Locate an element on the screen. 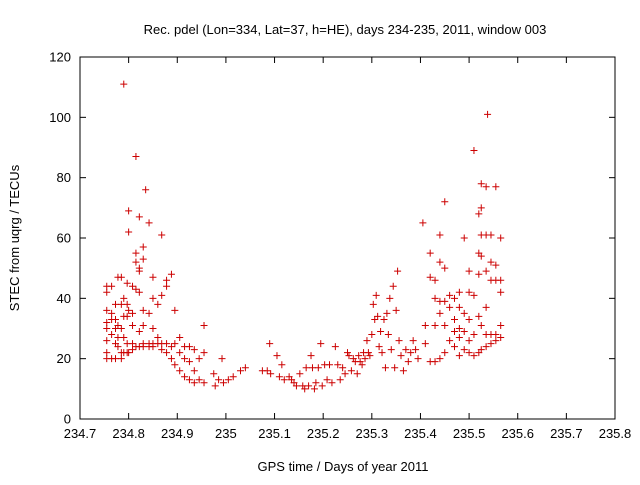  y-axis-label: STEC from uqrg / TECUs is located at coordinates (14, 237).